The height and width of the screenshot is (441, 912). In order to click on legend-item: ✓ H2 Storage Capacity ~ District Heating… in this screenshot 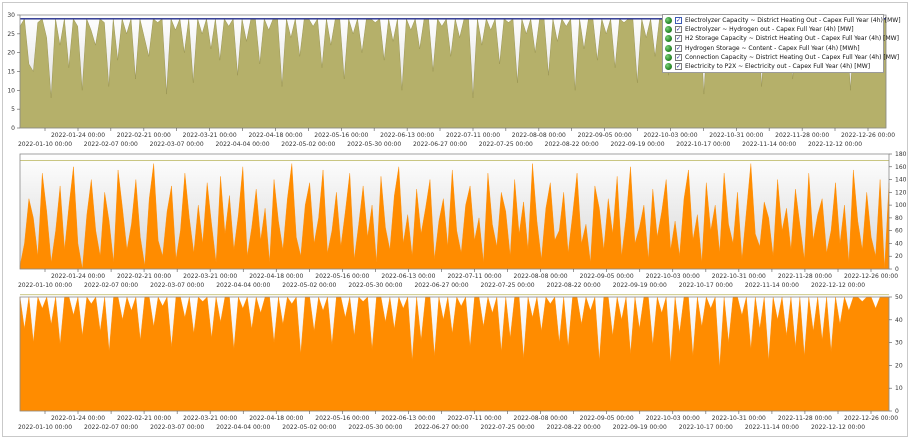, I will do `click(782, 38)`.